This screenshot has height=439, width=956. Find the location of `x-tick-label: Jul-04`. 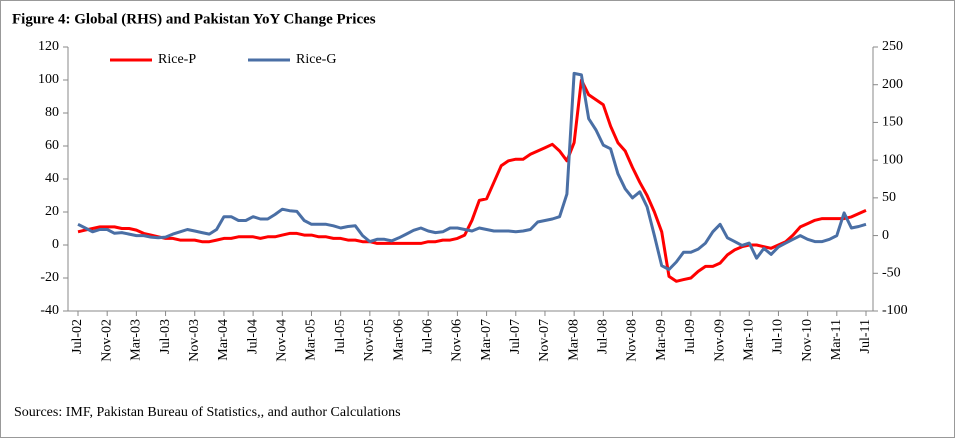

x-tick-label: Jul-04 is located at coordinates (252, 336).